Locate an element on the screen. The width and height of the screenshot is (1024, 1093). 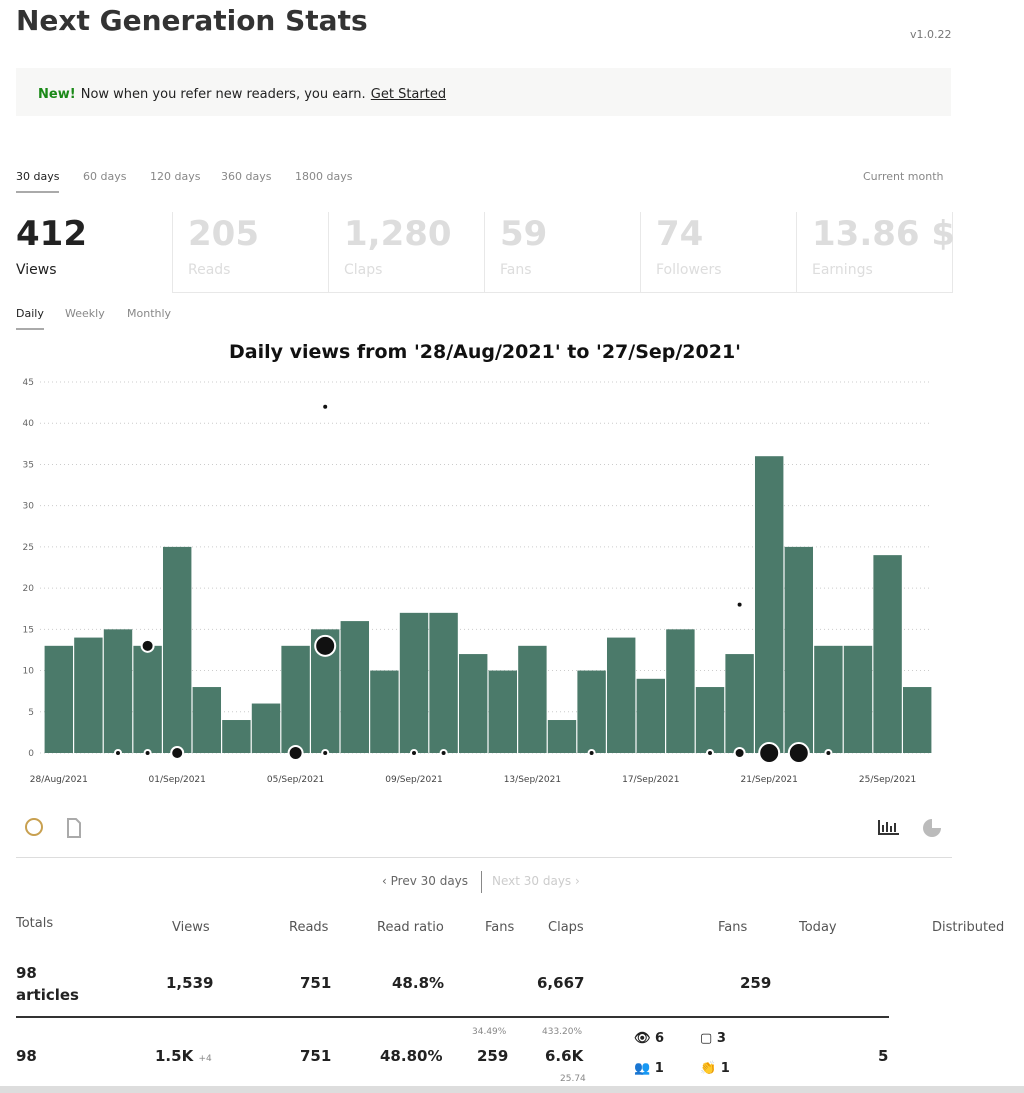
earnings-icon is located at coordinates (34, 827).